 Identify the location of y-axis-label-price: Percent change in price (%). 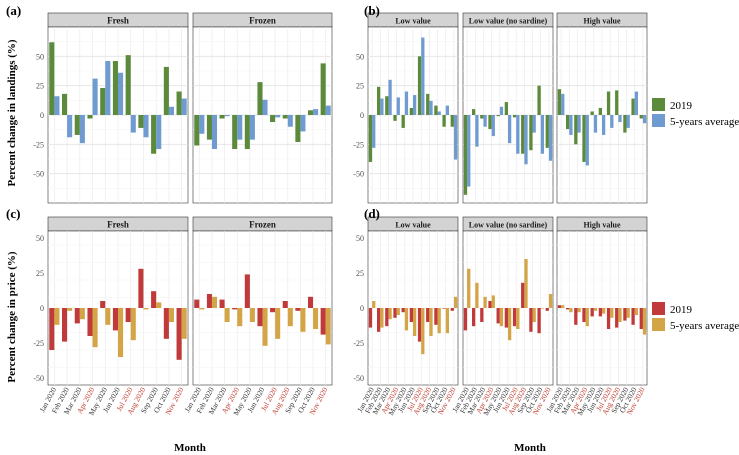
(12, 316).